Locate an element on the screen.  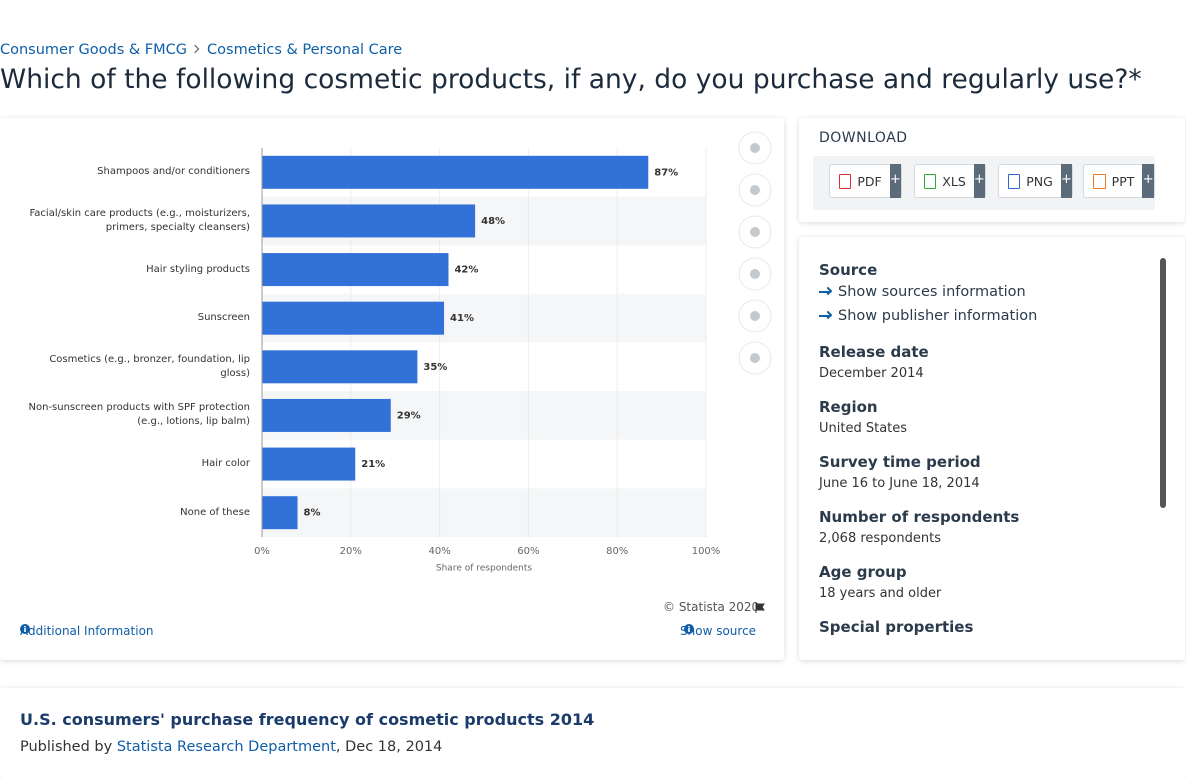
download-buttons: PDF + XLS + PNG + PPT + is located at coordinates (984, 183).